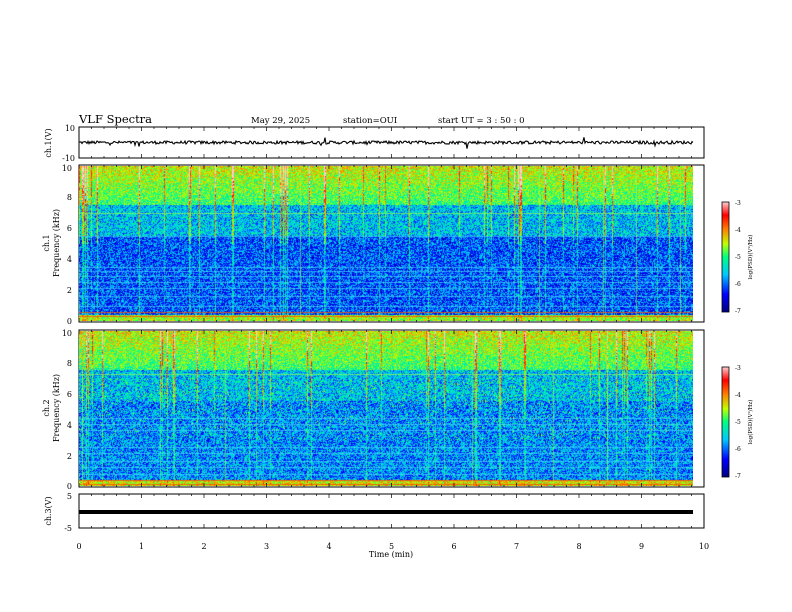 The image size is (792, 612). Describe the element at coordinates (69, 496) in the screenshot. I see `ch3-ytick-top: 5` at that location.